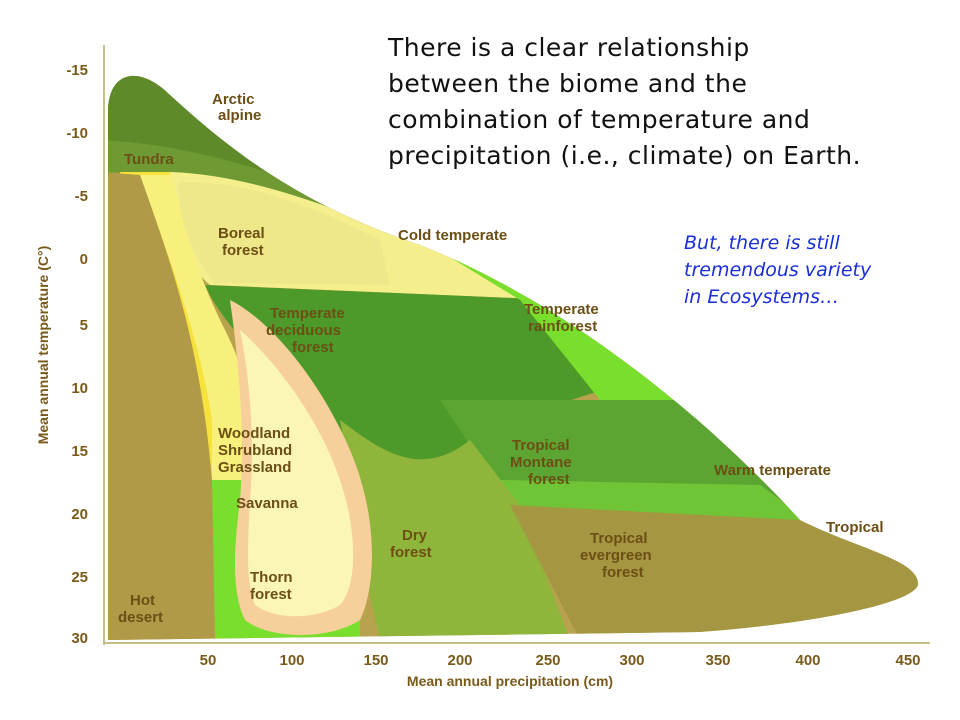 Image resolution: width=960 pixels, height=720 pixels. Describe the element at coordinates (616, 555) in the screenshot. I see `label-tropical-evergreen-2: evergreen` at that location.